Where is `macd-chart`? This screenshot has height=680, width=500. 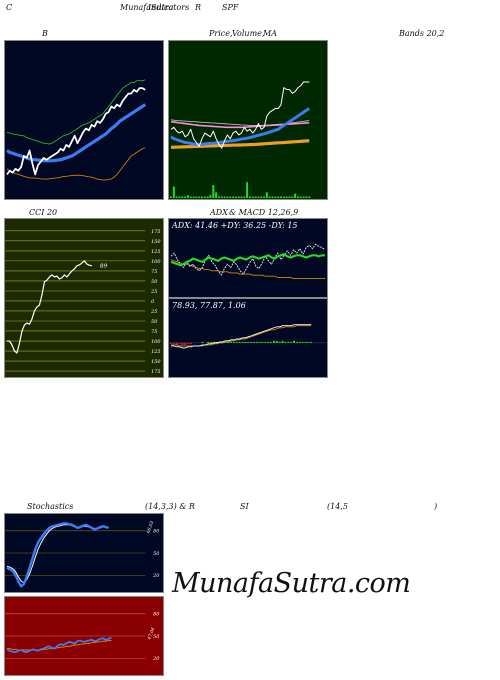 macd-chart is located at coordinates (248, 336).